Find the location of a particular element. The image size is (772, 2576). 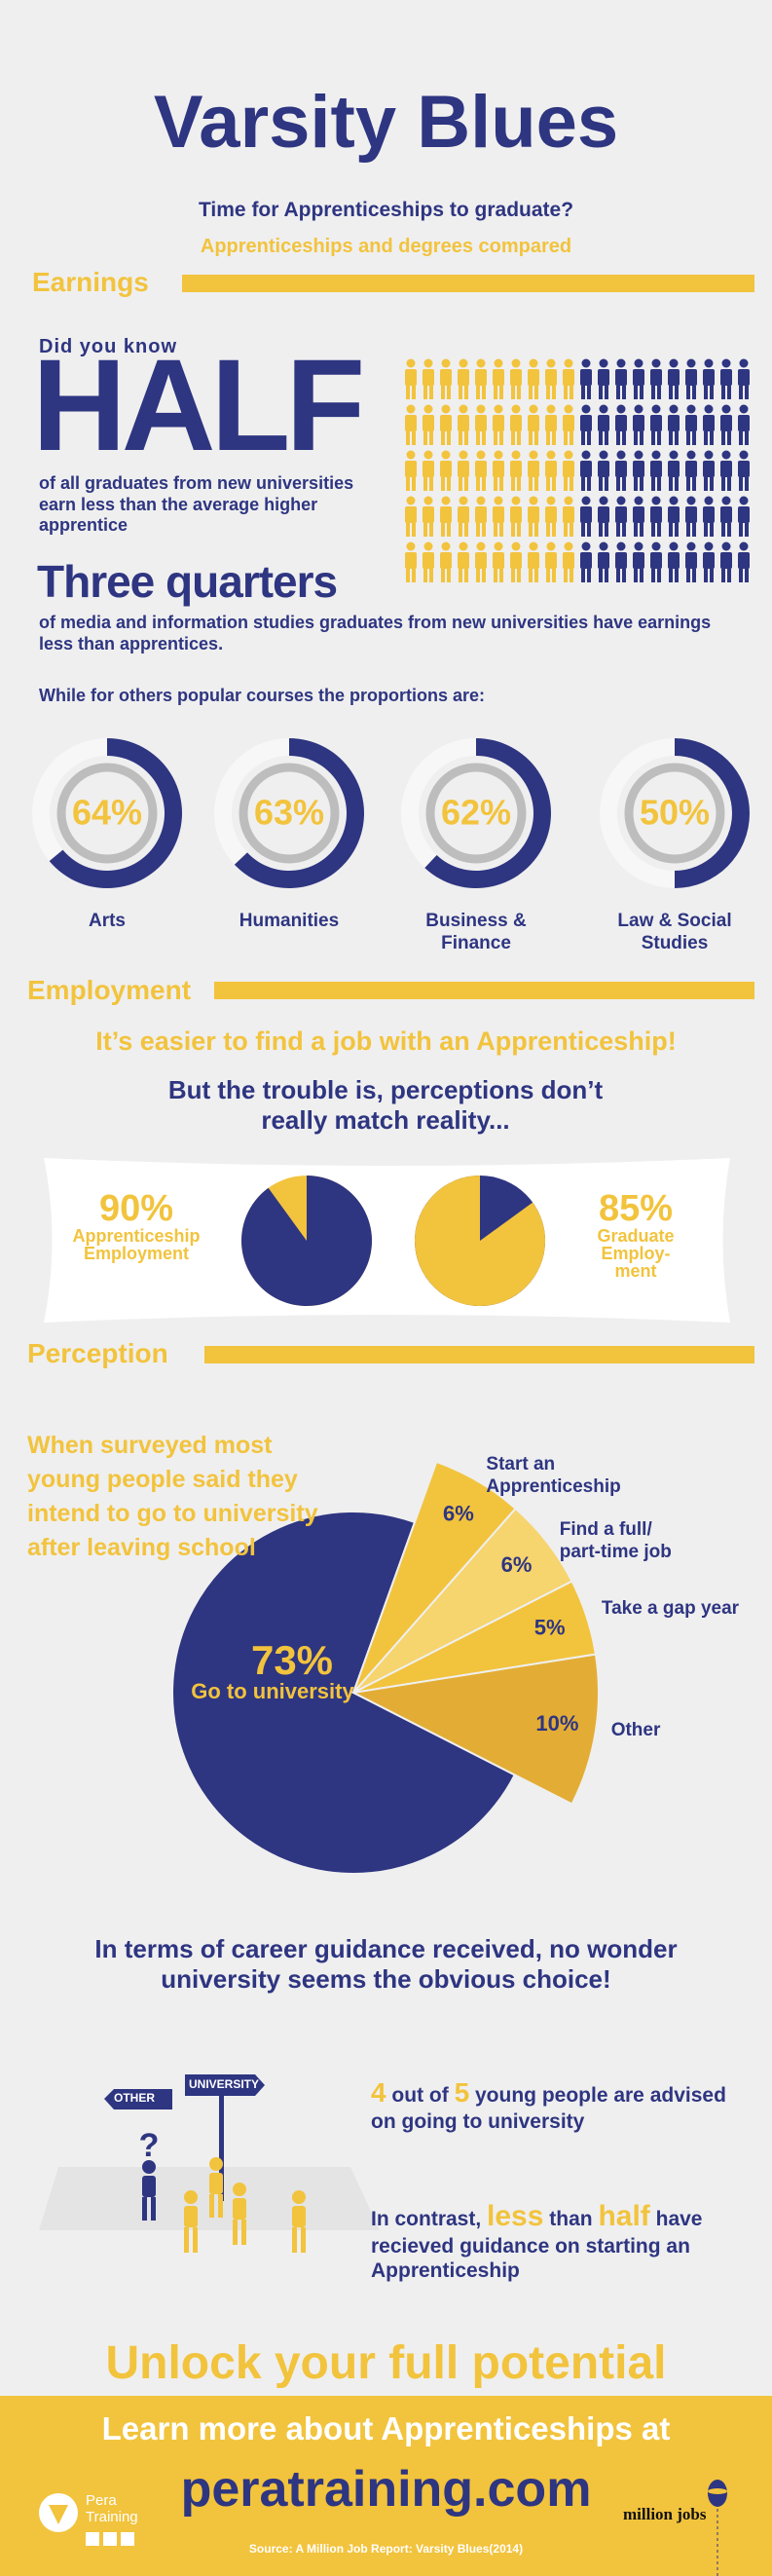

donut-category: Arts is located at coordinates (107, 921).